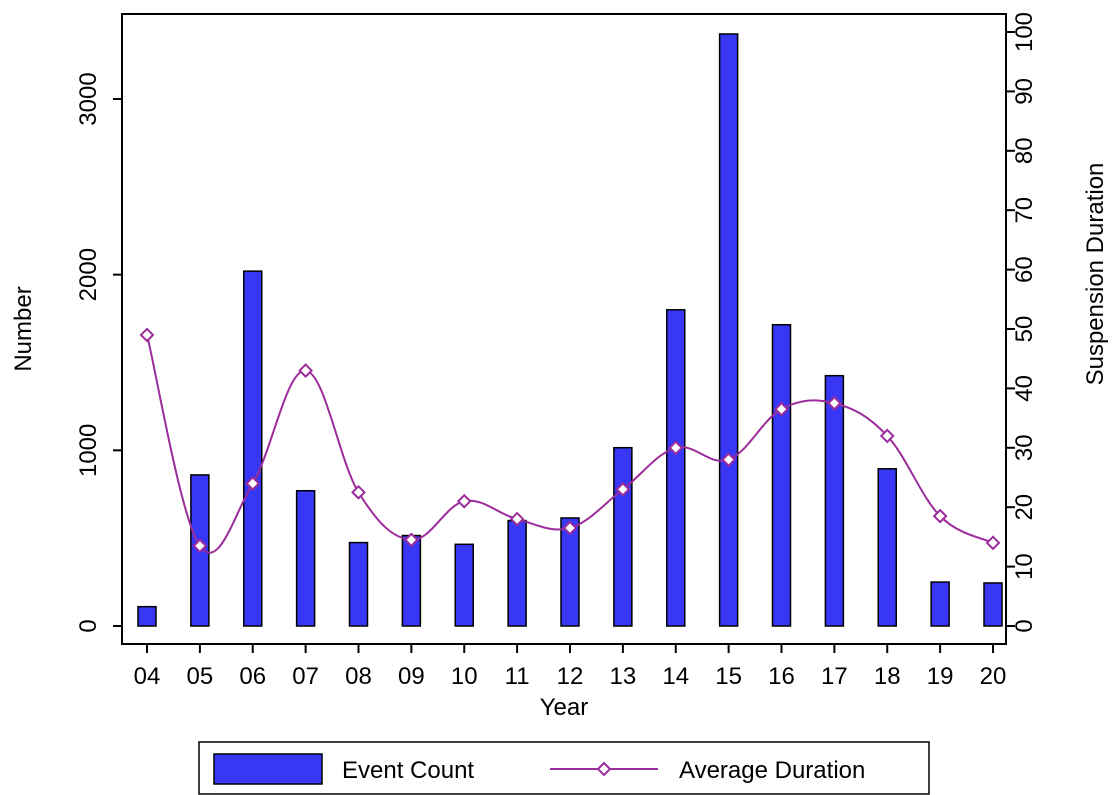 The width and height of the screenshot is (1114, 795). I want to click on legend-marker-average-duration, so click(604, 769).